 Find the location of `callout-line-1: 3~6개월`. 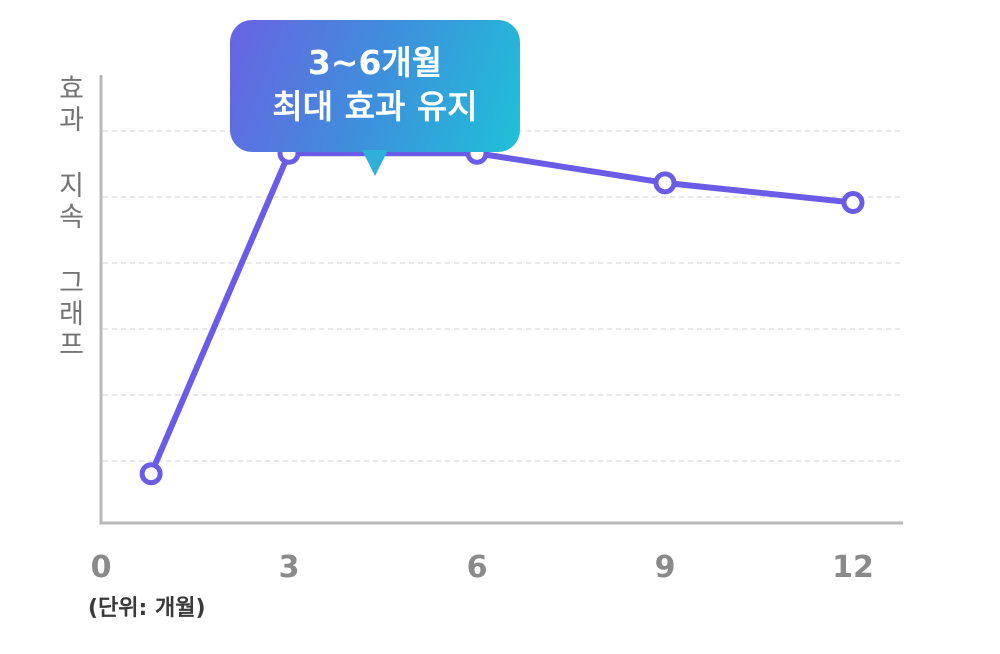

callout-line-1: 3~6개월 is located at coordinates (375, 62).